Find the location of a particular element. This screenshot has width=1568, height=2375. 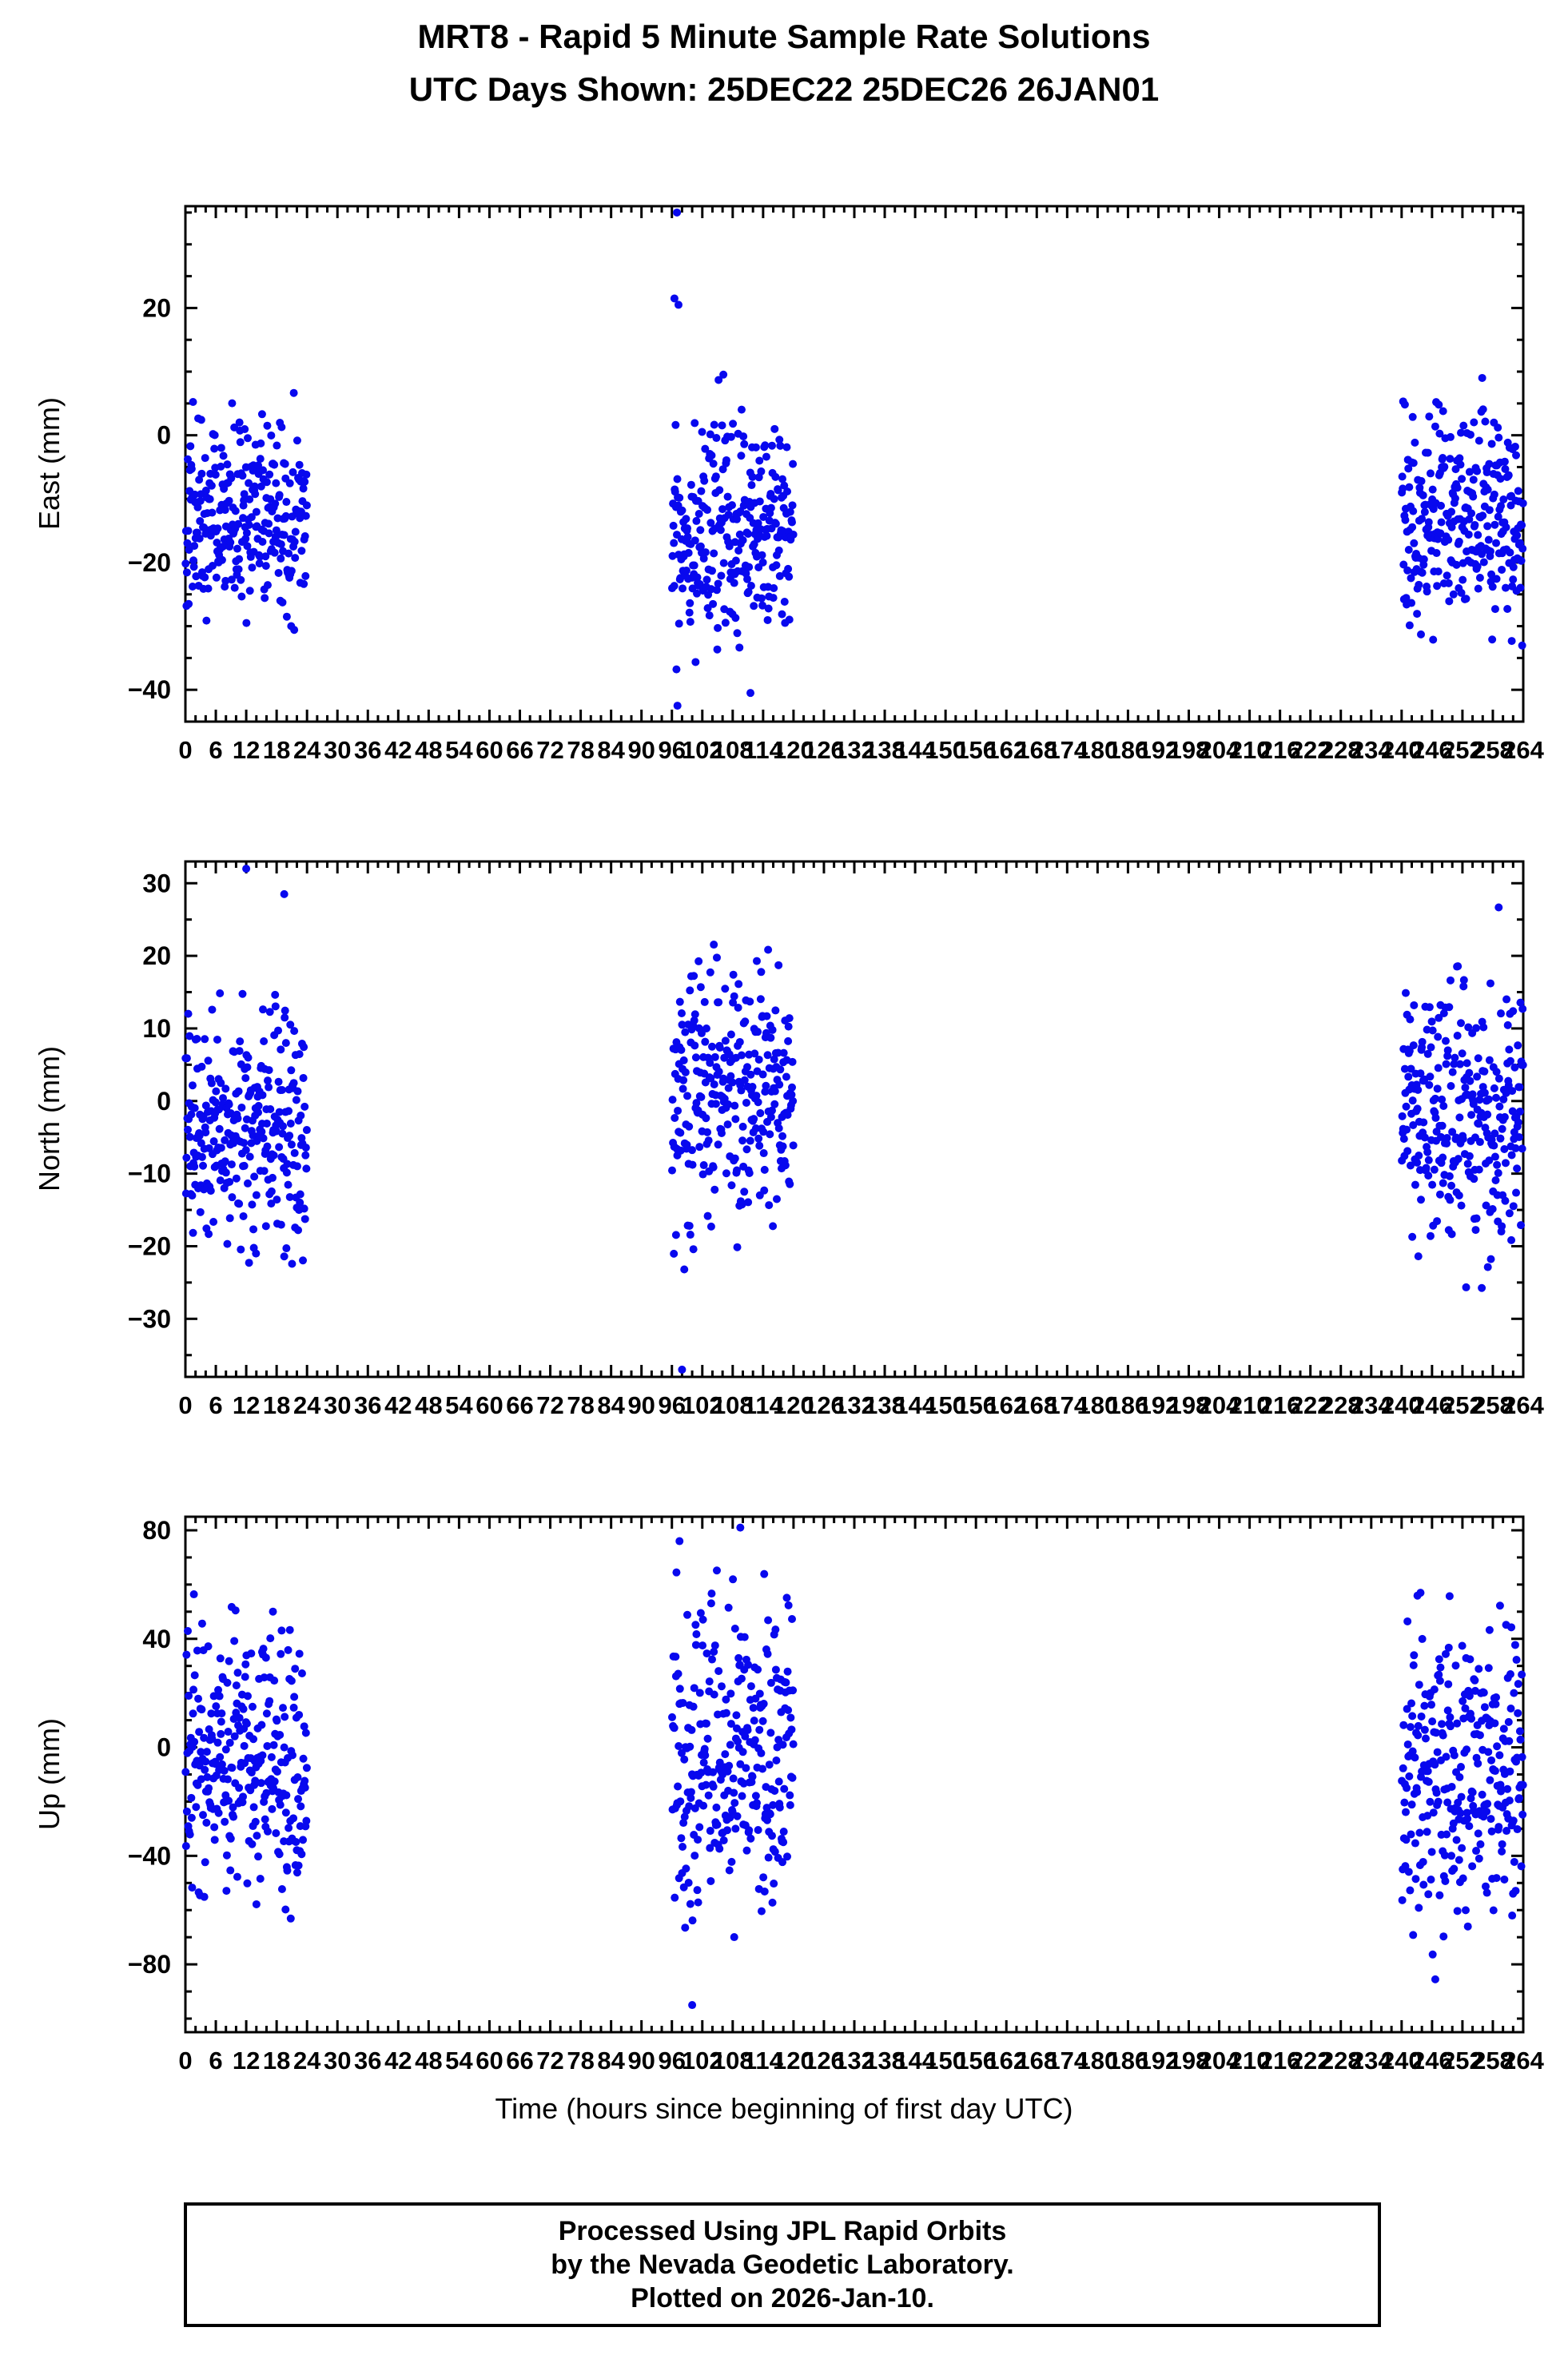

svg-text: 78 is located at coordinates (580, 750).